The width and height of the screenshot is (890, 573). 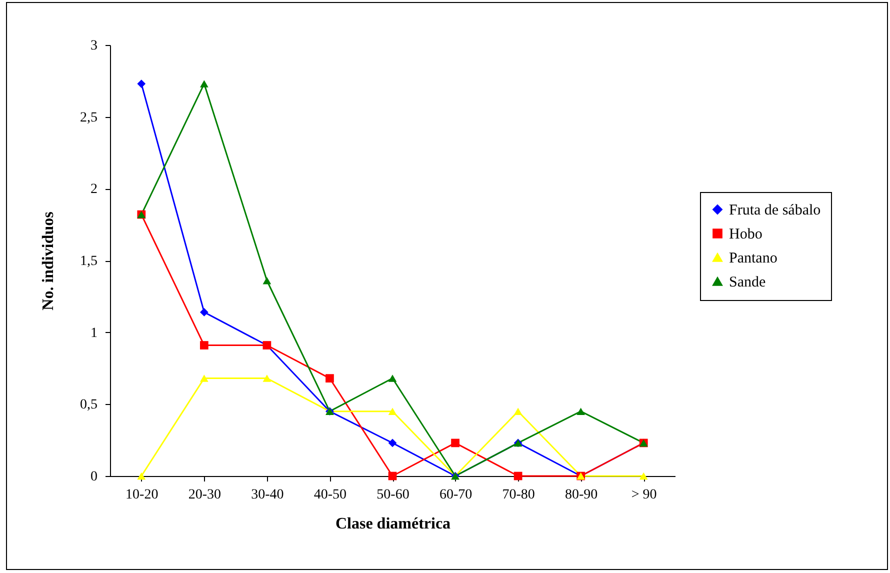 What do you see at coordinates (393, 495) in the screenshot?
I see `x-tick-label: 50-60` at bounding box center [393, 495].